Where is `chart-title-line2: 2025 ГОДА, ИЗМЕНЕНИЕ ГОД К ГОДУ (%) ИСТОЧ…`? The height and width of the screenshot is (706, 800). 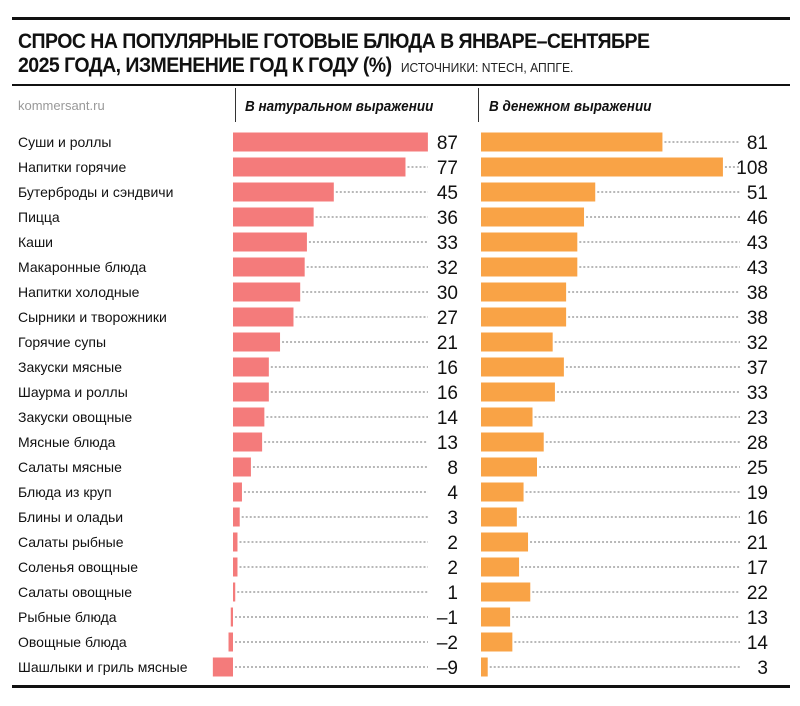
chart-title-line2: 2025 ГОДА, ИЗМЕНЕНИЕ ГОД К ГОДУ (%) ИСТОЧ… is located at coordinates (295, 66).